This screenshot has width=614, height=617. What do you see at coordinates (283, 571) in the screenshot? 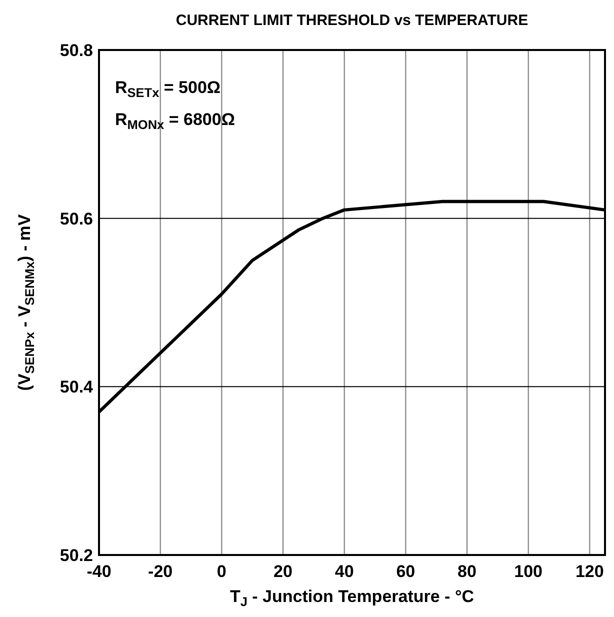
I see `x-tick-label: 20` at bounding box center [283, 571].